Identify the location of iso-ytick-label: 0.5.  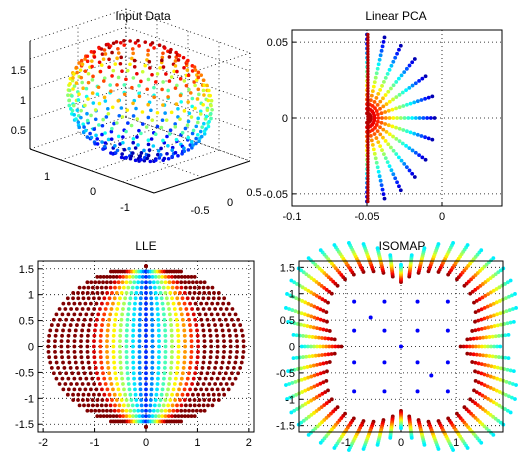
(287, 321).